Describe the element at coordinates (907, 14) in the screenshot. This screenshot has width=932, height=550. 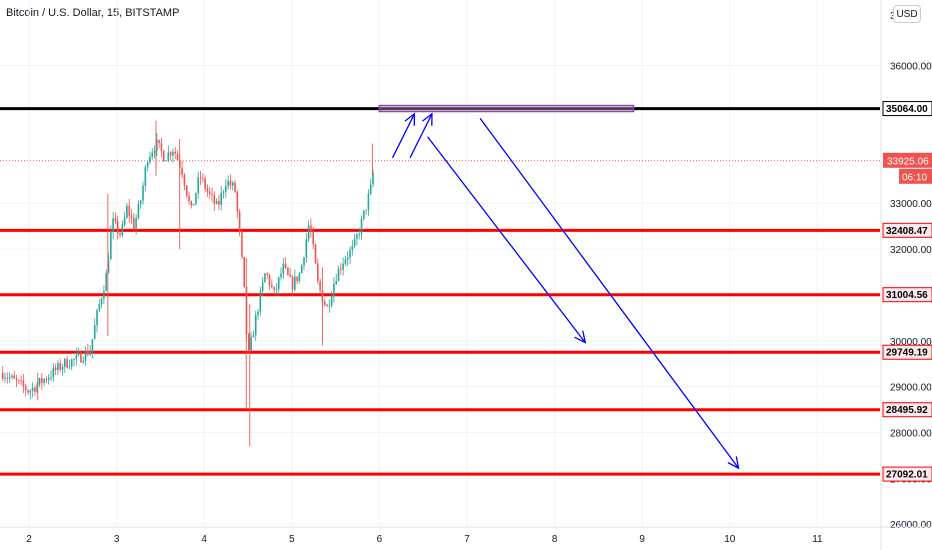
I see `currency-badge: USD` at that location.